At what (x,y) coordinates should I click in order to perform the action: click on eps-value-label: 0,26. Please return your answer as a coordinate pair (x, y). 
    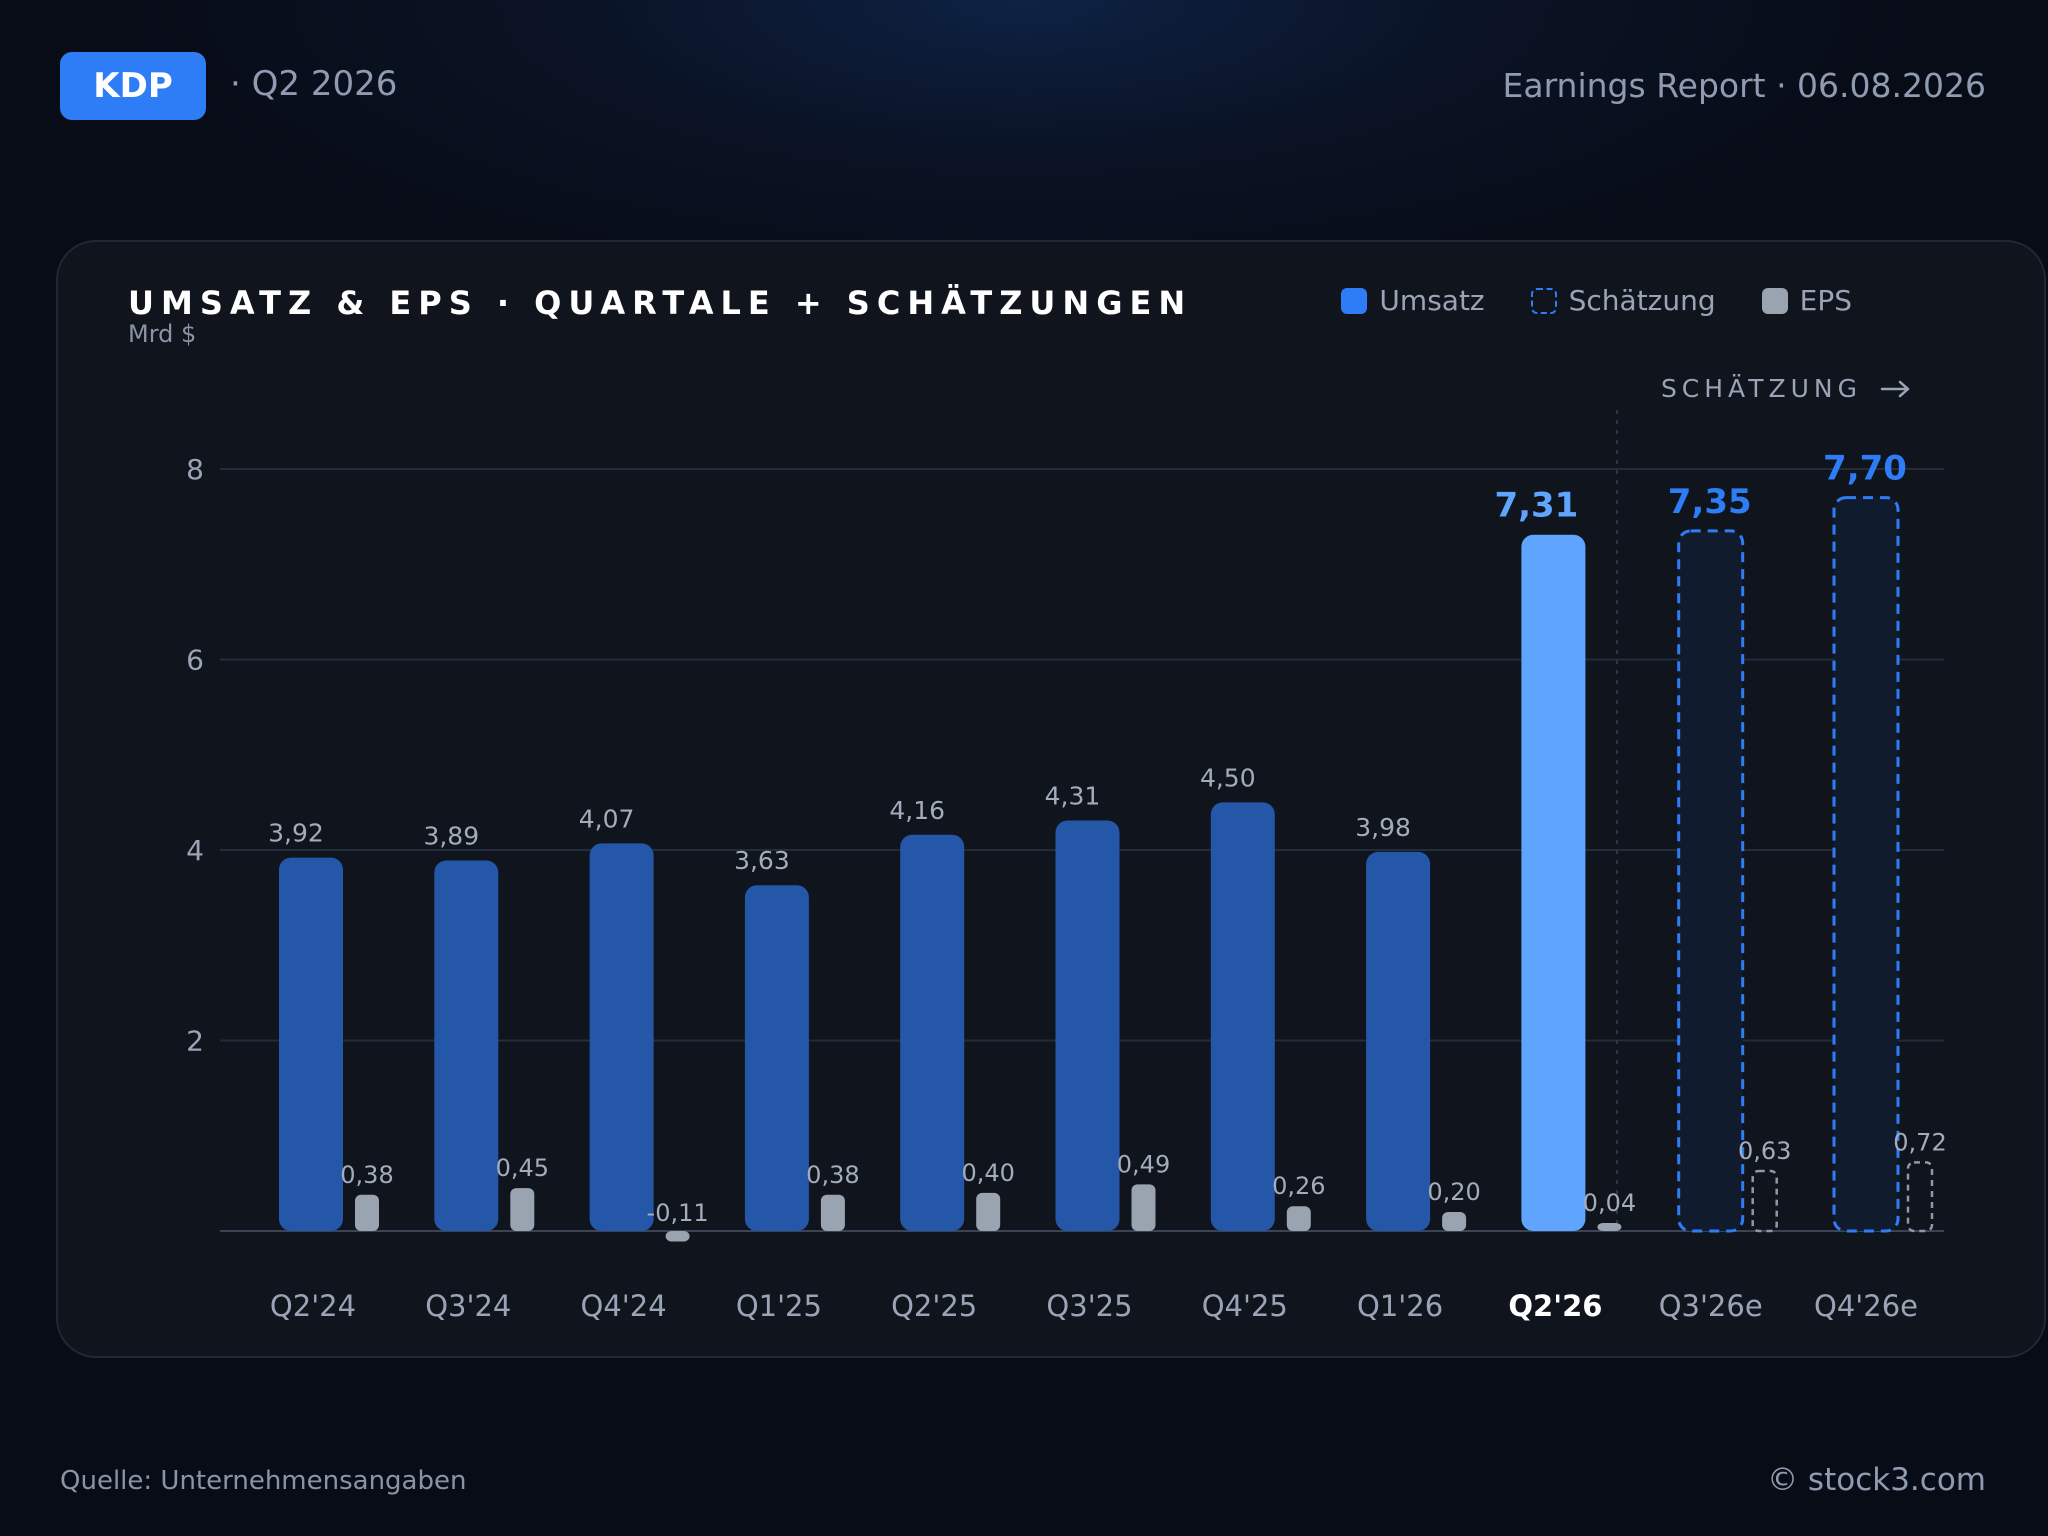
    Looking at the image, I should click on (1298, 1186).